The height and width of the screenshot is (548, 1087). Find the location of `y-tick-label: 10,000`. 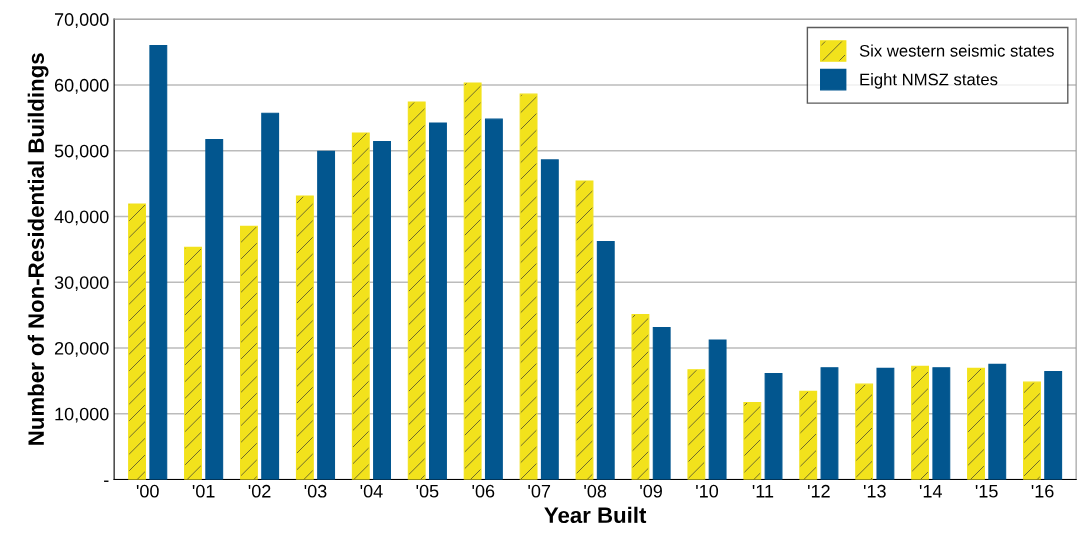

y-tick-label: 10,000 is located at coordinates (82, 415).